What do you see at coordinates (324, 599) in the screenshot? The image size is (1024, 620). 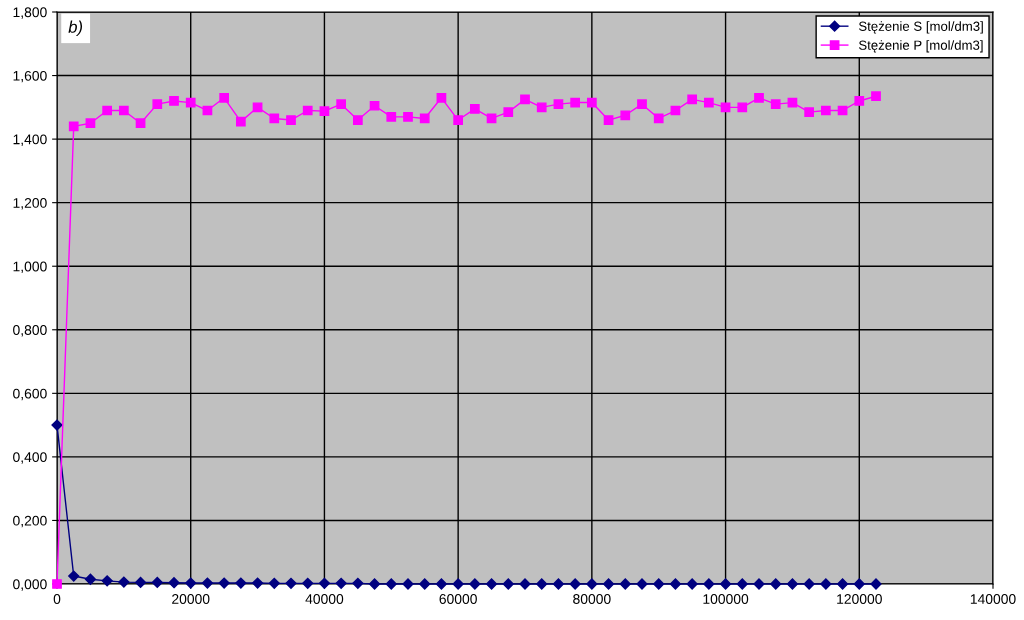 I see `x-tick-label: 40000` at bounding box center [324, 599].